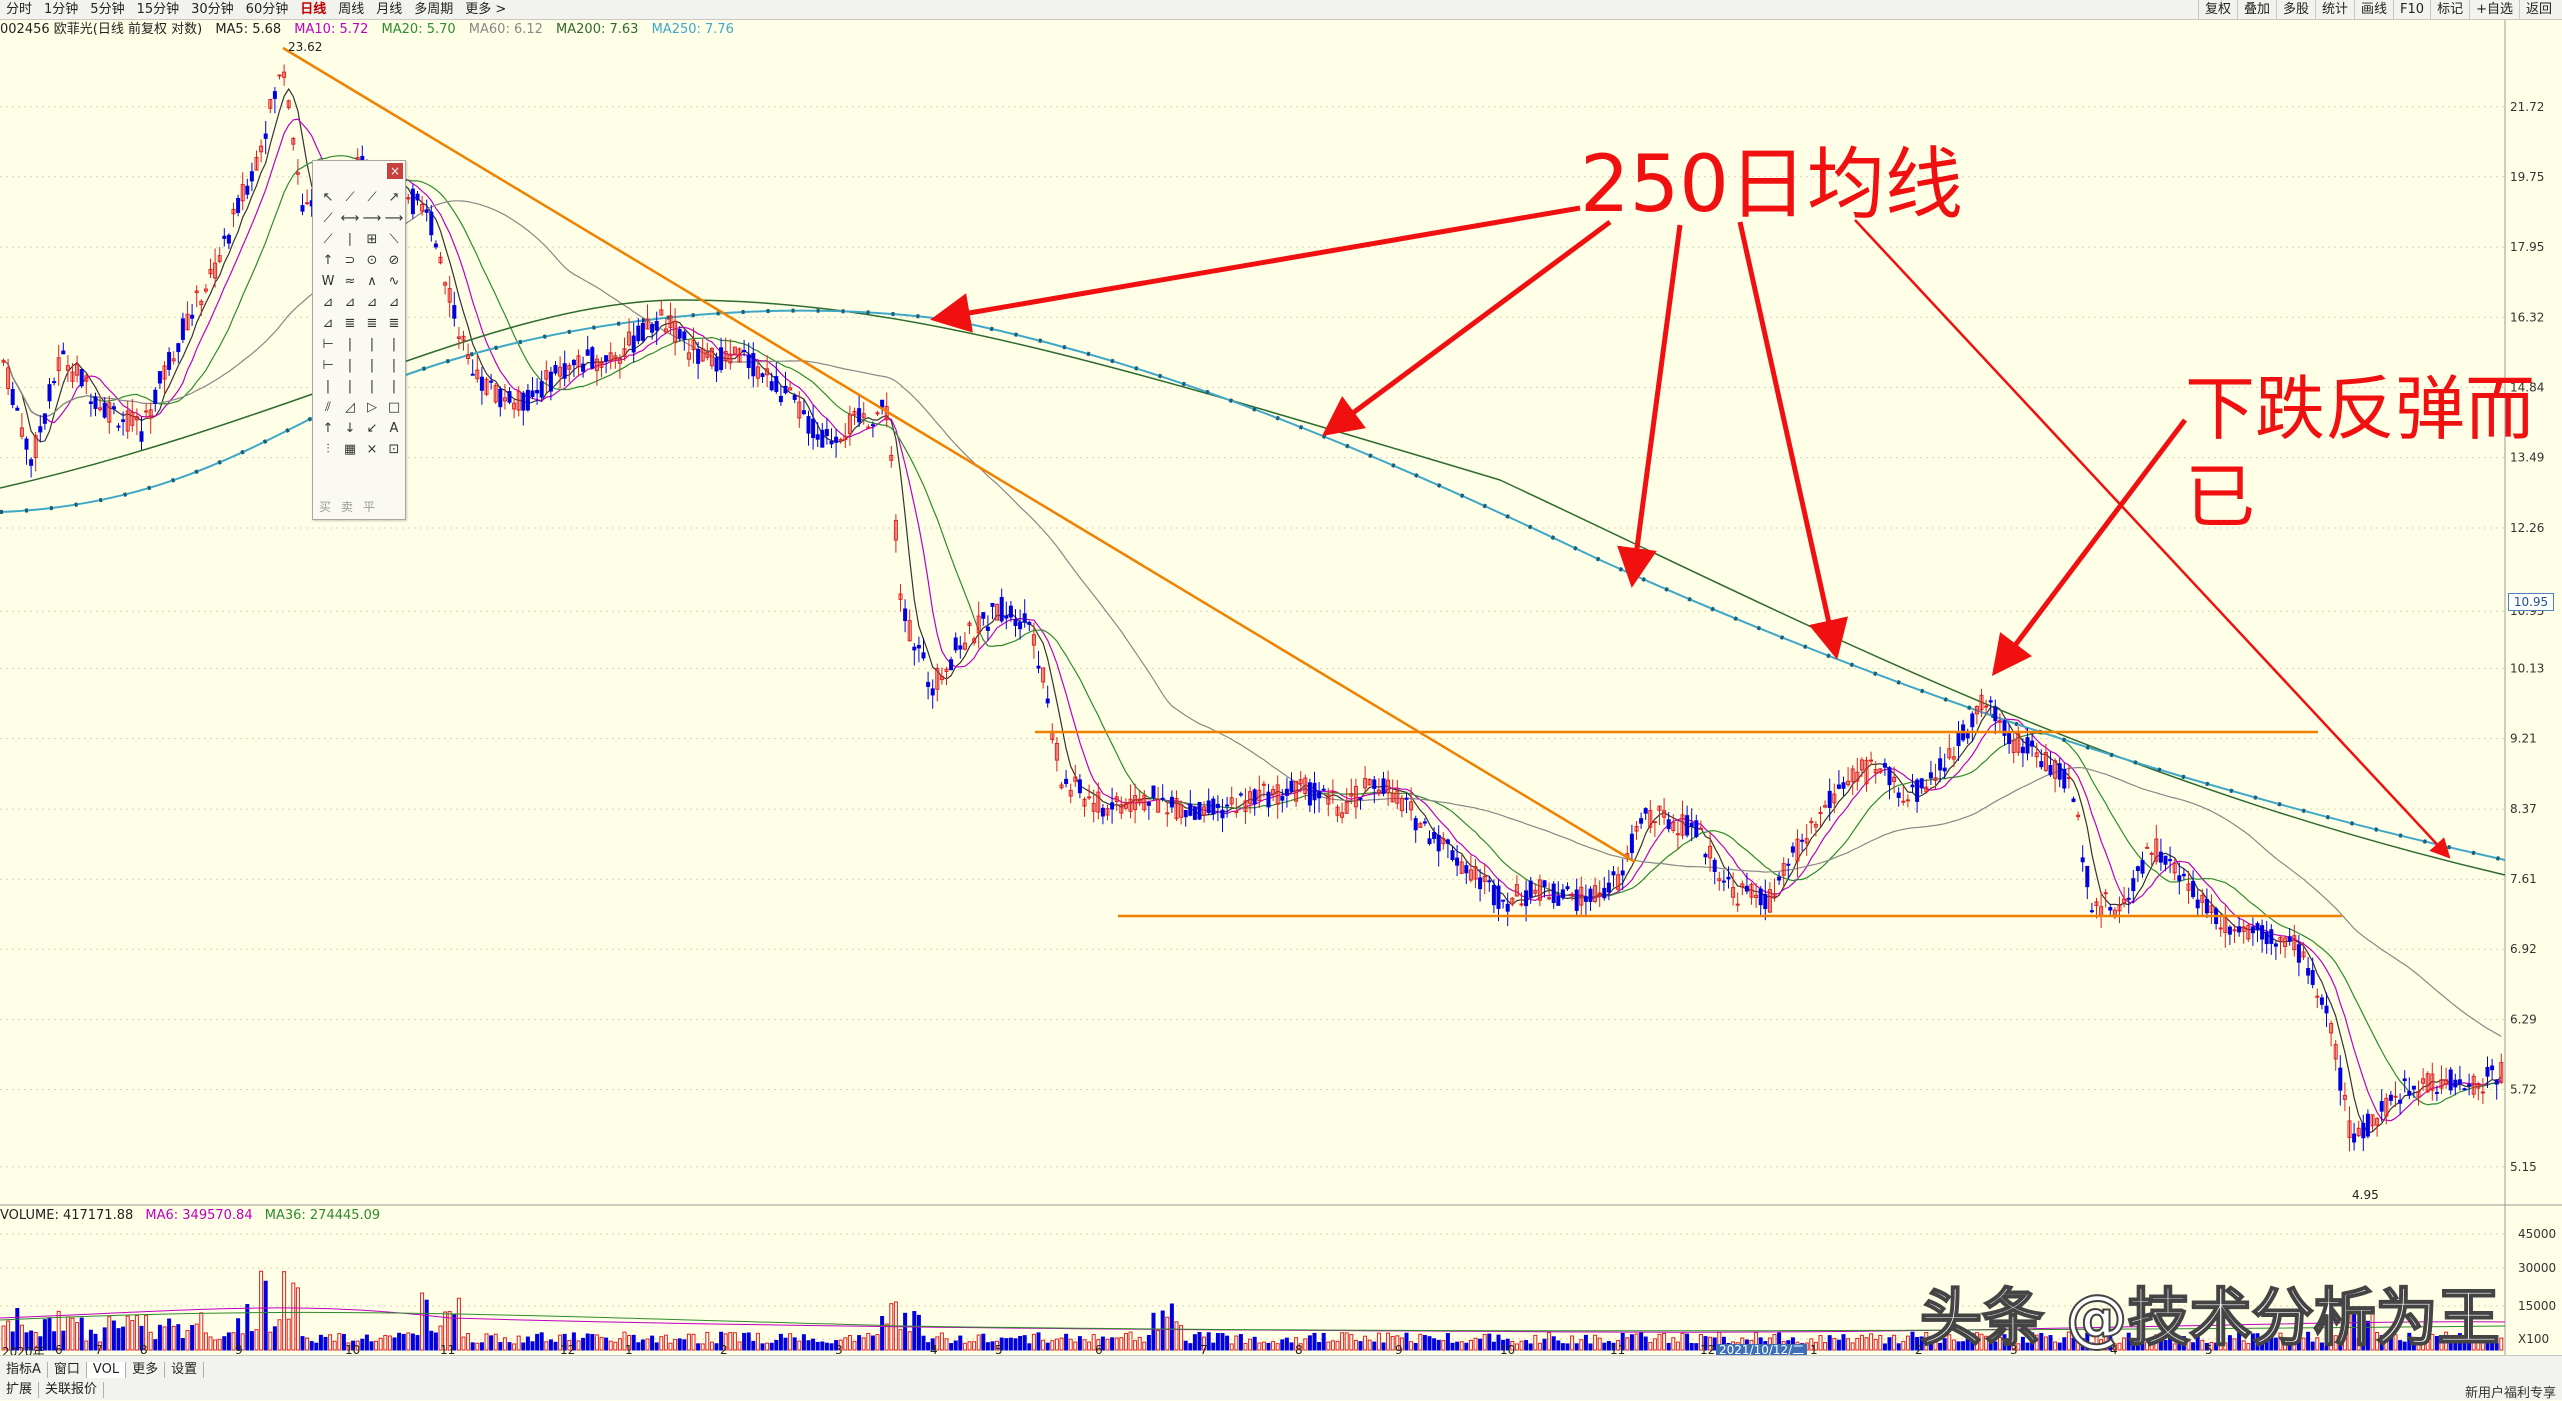  I want to click on drawing-tool-icon: ↖, so click(328, 197).